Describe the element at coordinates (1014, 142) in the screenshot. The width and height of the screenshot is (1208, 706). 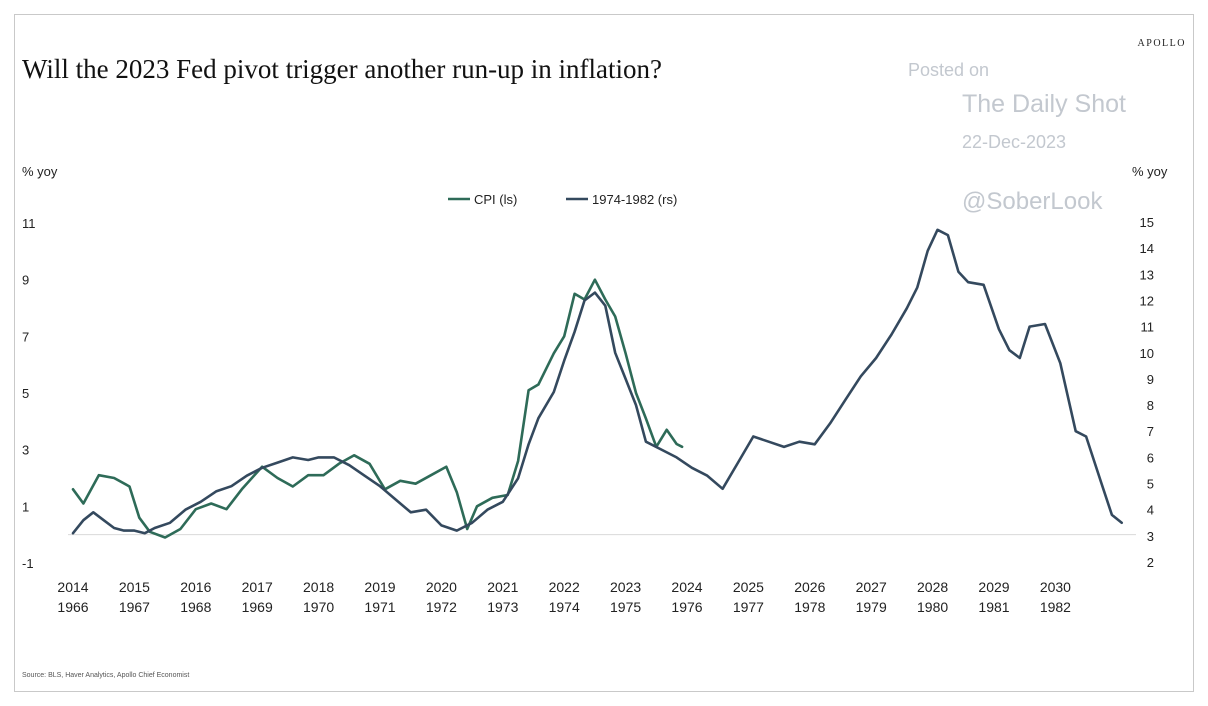
I see `watermark-date: 22-Dec-2023` at that location.